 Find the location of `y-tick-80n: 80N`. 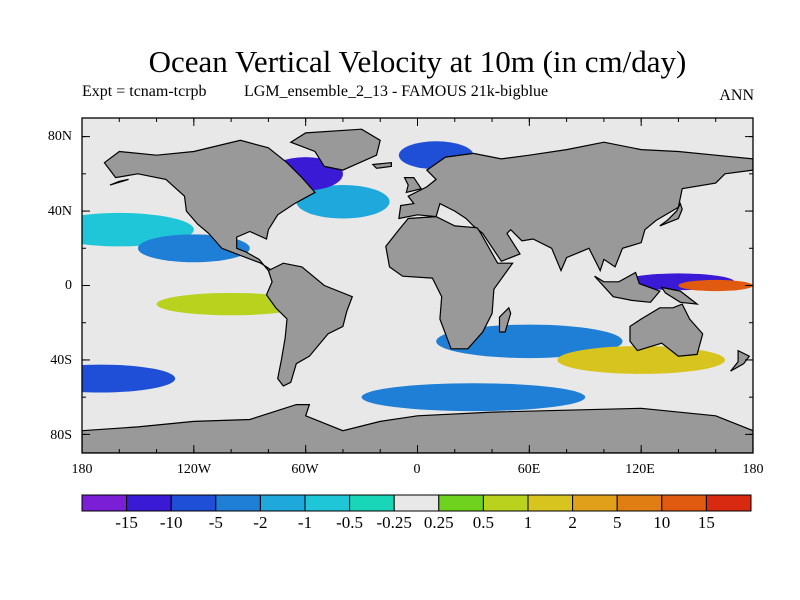

y-tick-80n: 80N is located at coordinates (59, 136).